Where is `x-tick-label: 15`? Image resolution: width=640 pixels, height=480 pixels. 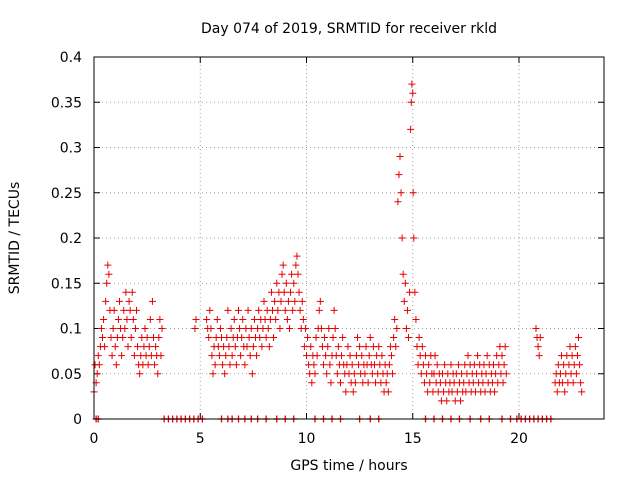 x-tick-label: 15 is located at coordinates (413, 439).